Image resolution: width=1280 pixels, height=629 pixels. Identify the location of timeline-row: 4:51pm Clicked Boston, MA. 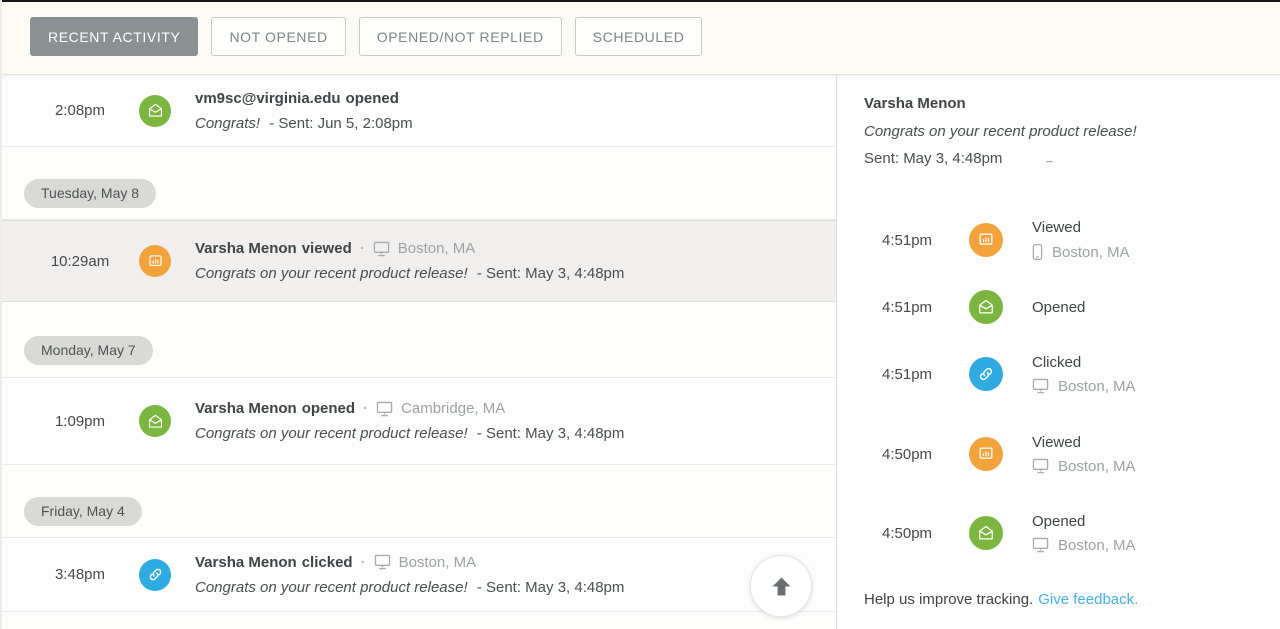
(986, 374).